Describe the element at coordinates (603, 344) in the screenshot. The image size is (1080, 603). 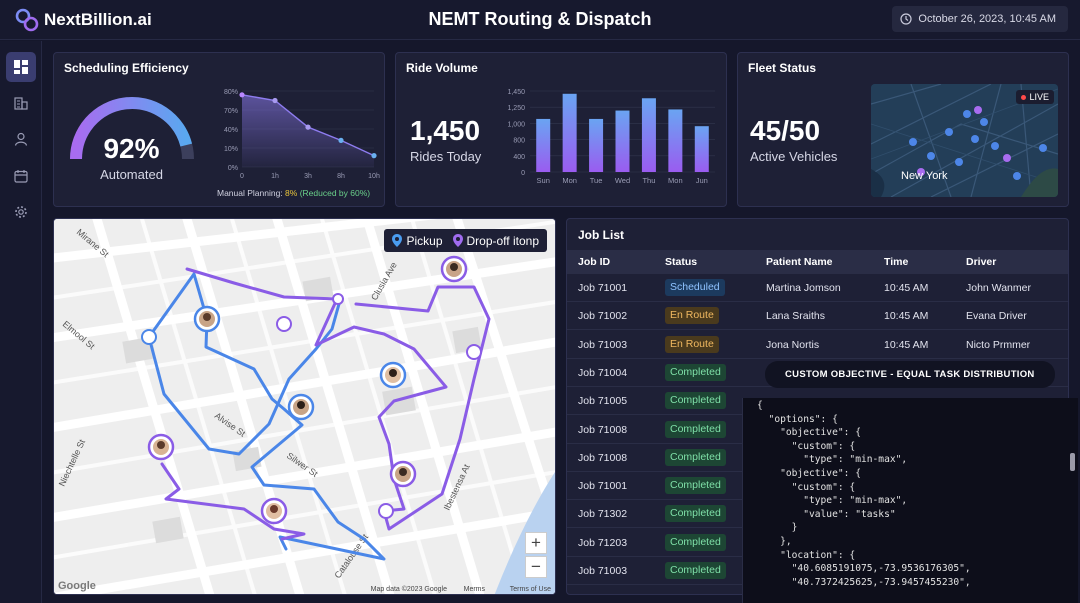
I see `job-id-cell: Job 71003` at that location.